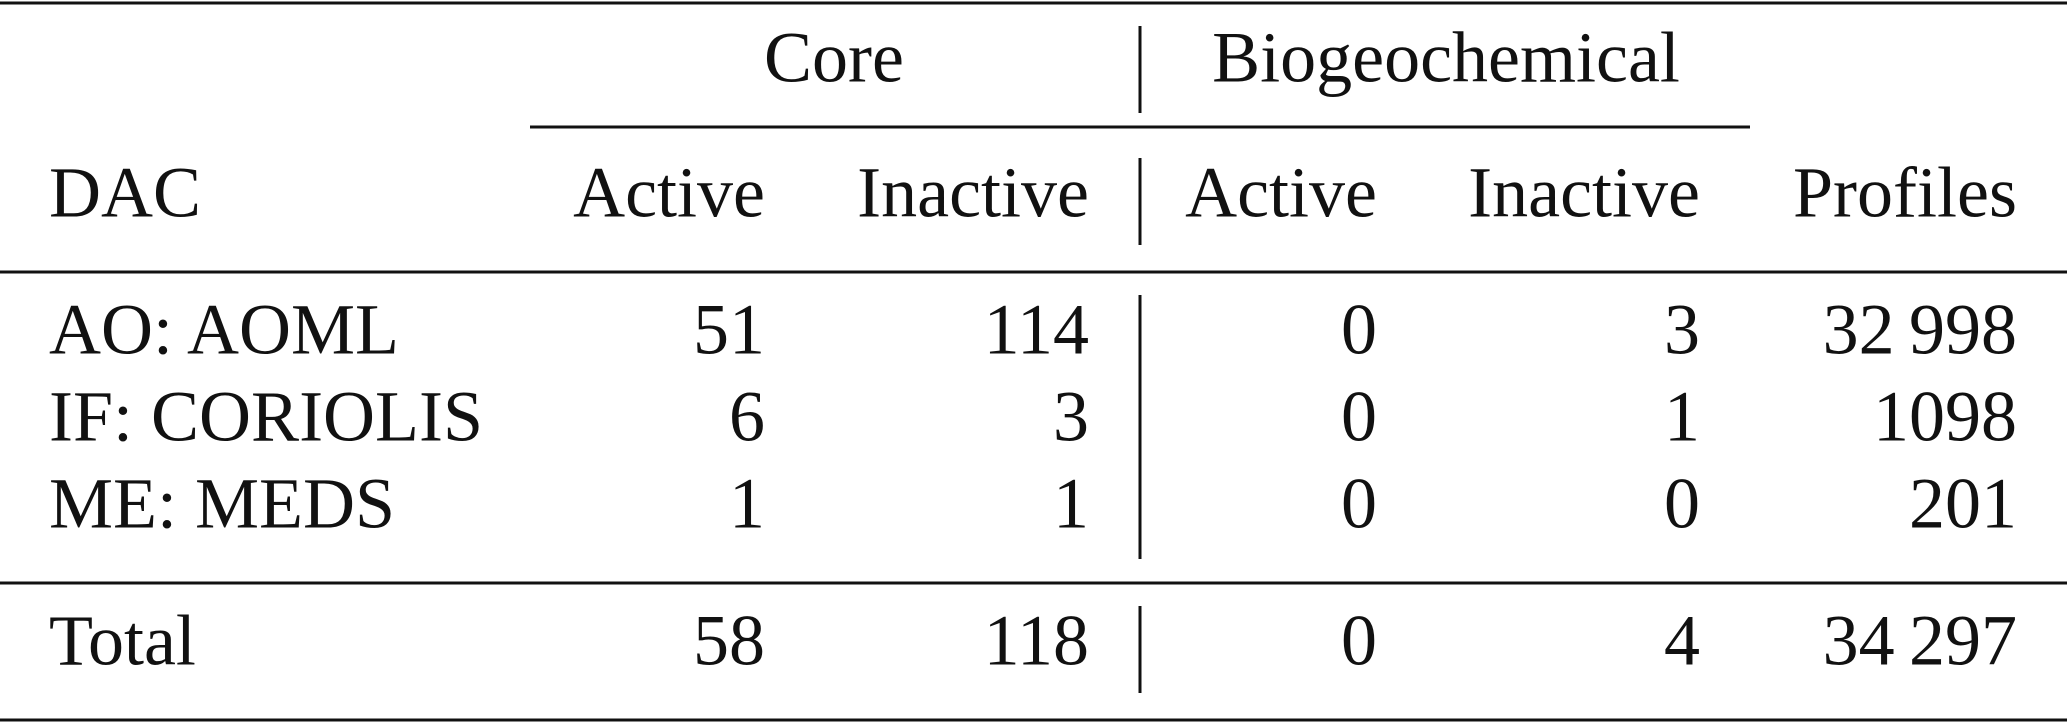 This screenshot has height=723, width=2067. I want to click on total-cell: 58, so click(729, 641).